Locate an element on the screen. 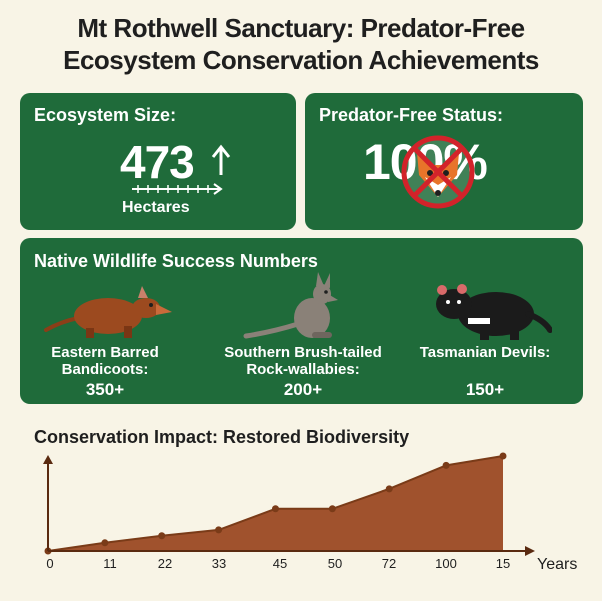  growth-arrow-icon is located at coordinates (181, 169).